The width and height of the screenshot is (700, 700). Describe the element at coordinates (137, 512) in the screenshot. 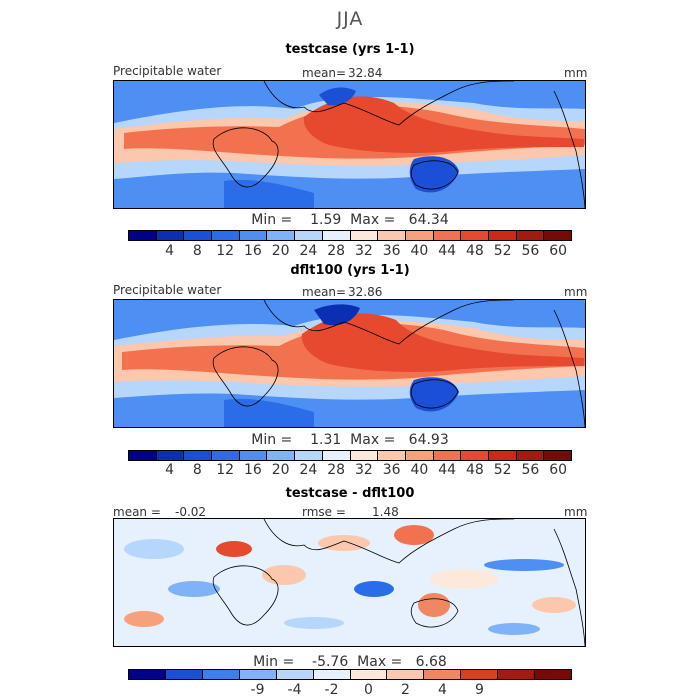

I see `panel-3-mean-label: mean =` at that location.